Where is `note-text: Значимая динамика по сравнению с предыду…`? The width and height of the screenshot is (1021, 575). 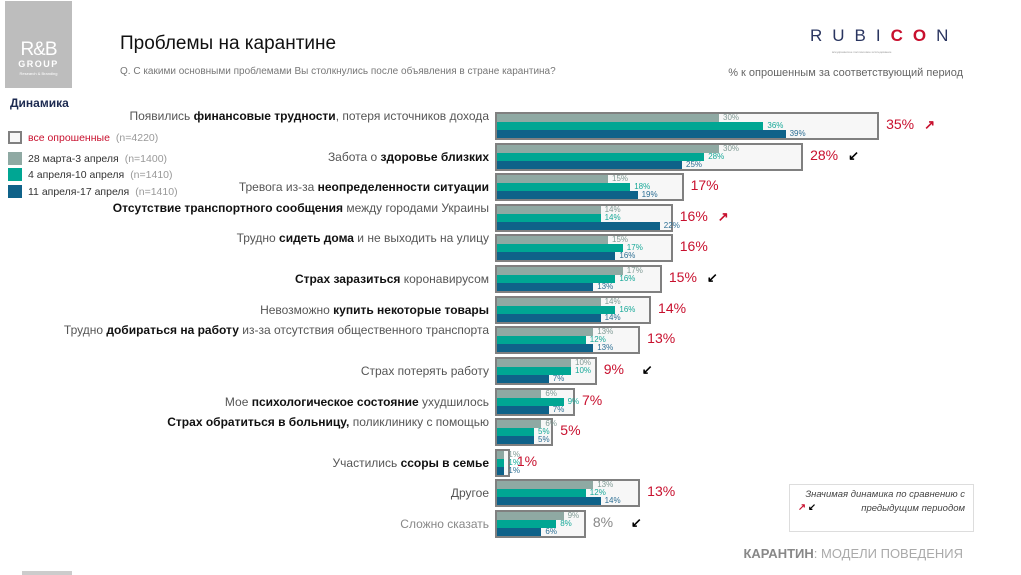 note-text: Значимая динамика по сравнению с предыду… is located at coordinates (885, 501).